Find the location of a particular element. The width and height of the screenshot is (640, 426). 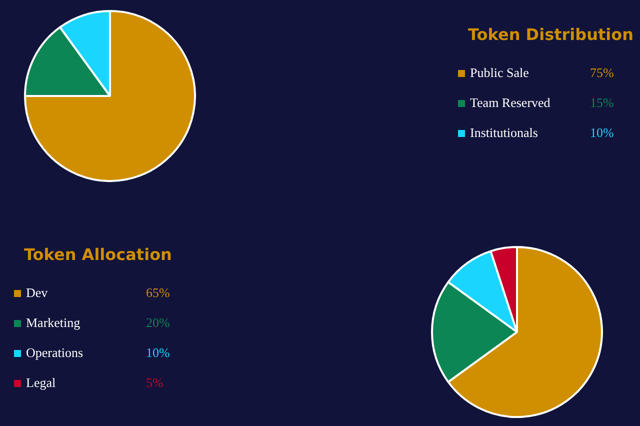

text: Token Distribution is located at coordinates (551, 34).